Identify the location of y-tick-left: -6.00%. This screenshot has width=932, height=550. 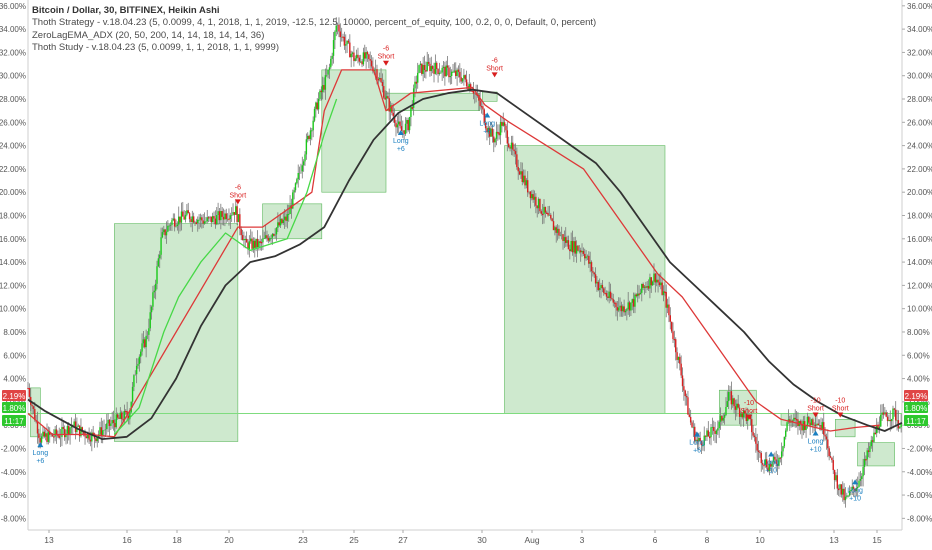
(13, 495).